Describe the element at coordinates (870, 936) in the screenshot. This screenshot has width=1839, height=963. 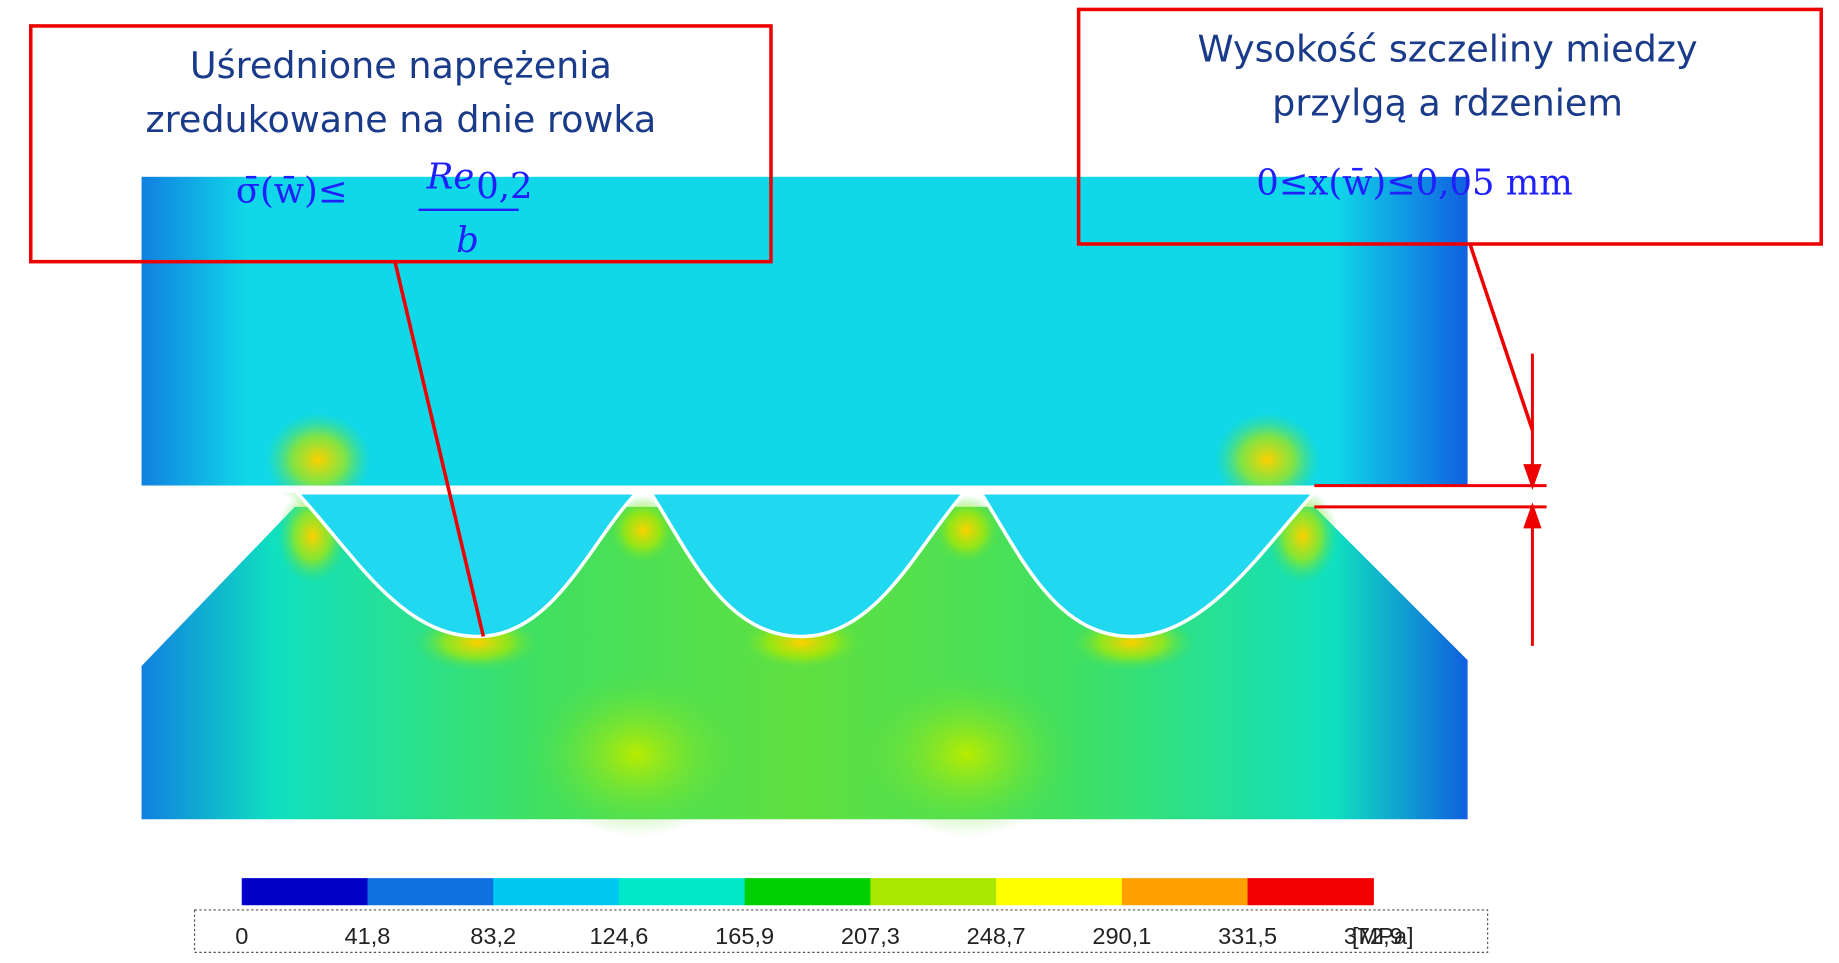
I see `scale-label: 207,3` at that location.